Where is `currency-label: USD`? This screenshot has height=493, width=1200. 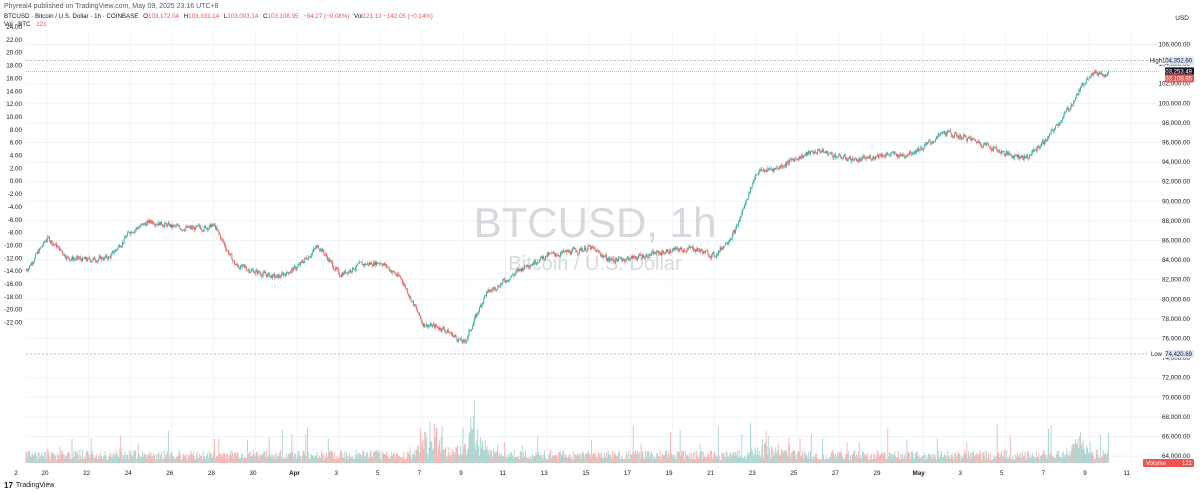 currency-label: USD is located at coordinates (1182, 18).